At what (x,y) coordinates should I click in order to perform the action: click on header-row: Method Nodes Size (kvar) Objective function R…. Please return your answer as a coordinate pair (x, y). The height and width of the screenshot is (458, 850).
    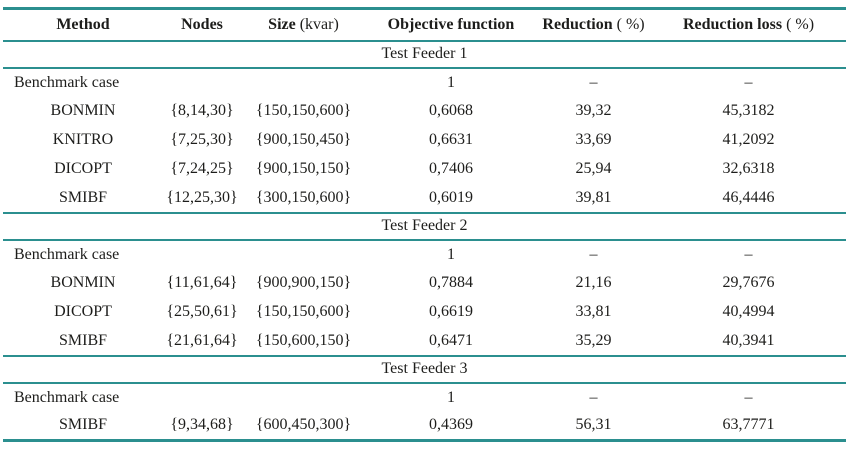
    Looking at the image, I should click on (424, 25).